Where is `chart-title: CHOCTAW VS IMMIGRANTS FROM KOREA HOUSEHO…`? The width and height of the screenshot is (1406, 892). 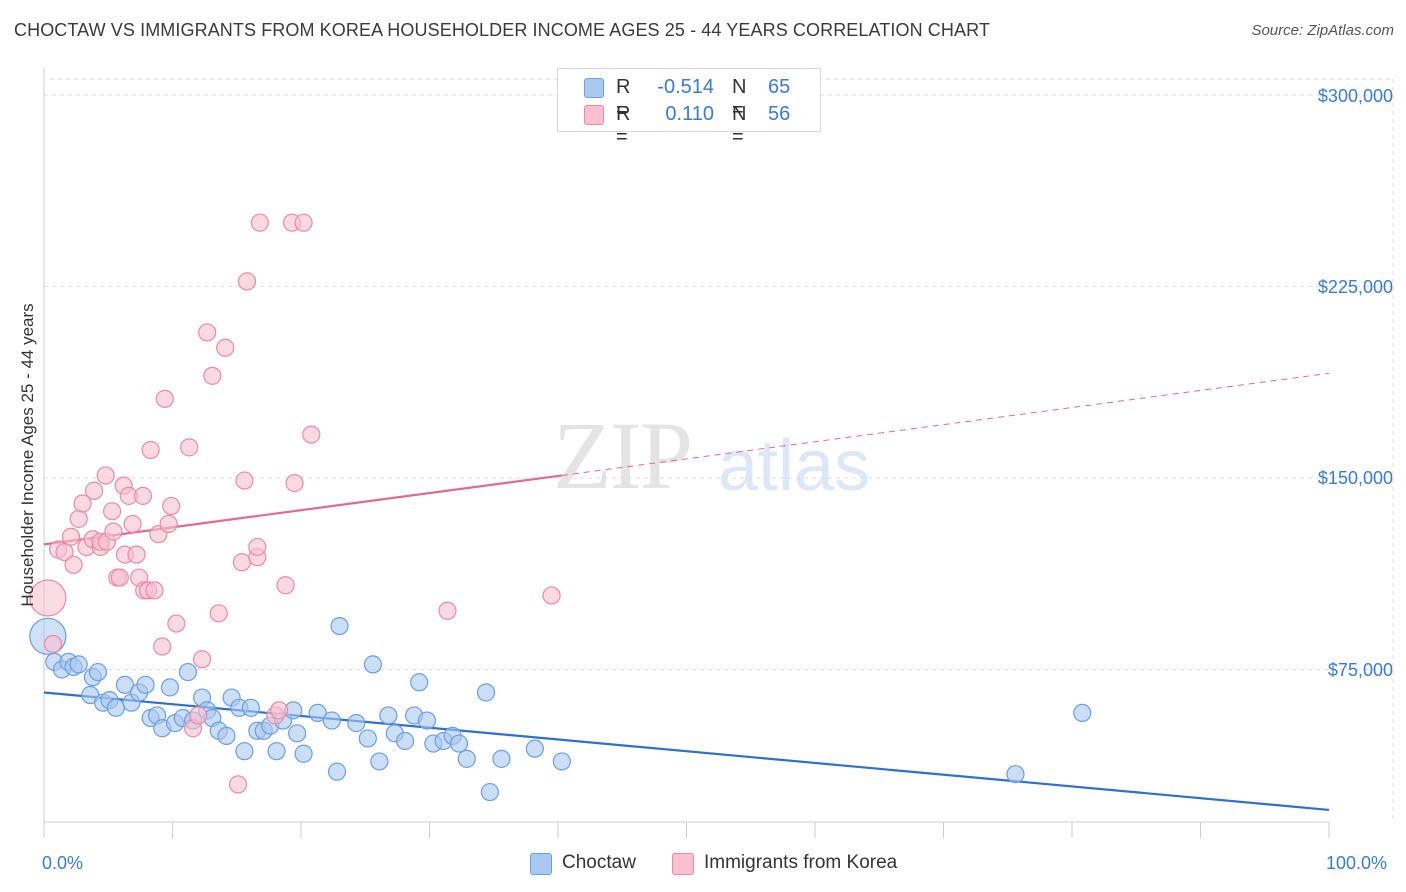 chart-title: CHOCTAW VS IMMIGRANTS FROM KOREA HOUSEHO… is located at coordinates (502, 30).